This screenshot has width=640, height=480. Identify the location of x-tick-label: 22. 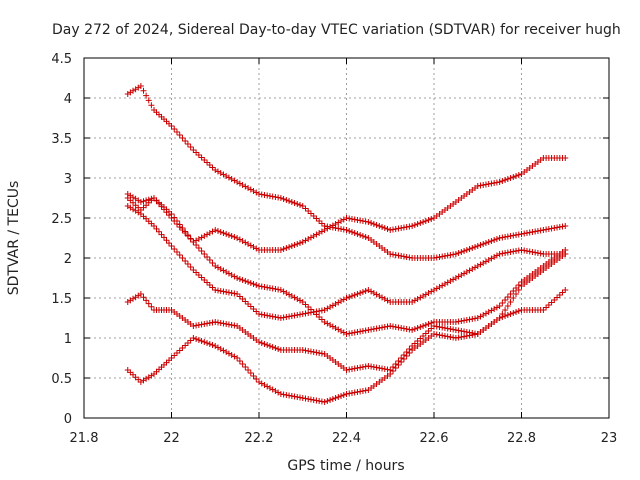
(171, 438).